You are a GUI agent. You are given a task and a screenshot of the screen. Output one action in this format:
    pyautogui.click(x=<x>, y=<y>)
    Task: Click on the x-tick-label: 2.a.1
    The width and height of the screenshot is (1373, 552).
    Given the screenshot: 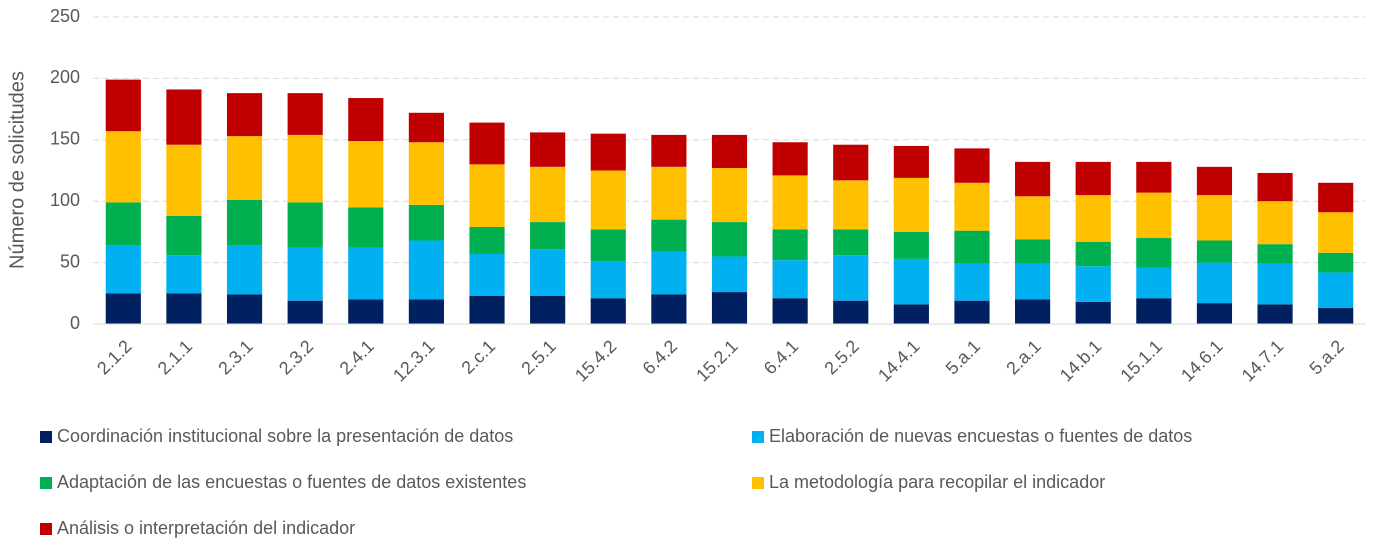 What is the action you would take?
    pyautogui.click(x=1023, y=357)
    